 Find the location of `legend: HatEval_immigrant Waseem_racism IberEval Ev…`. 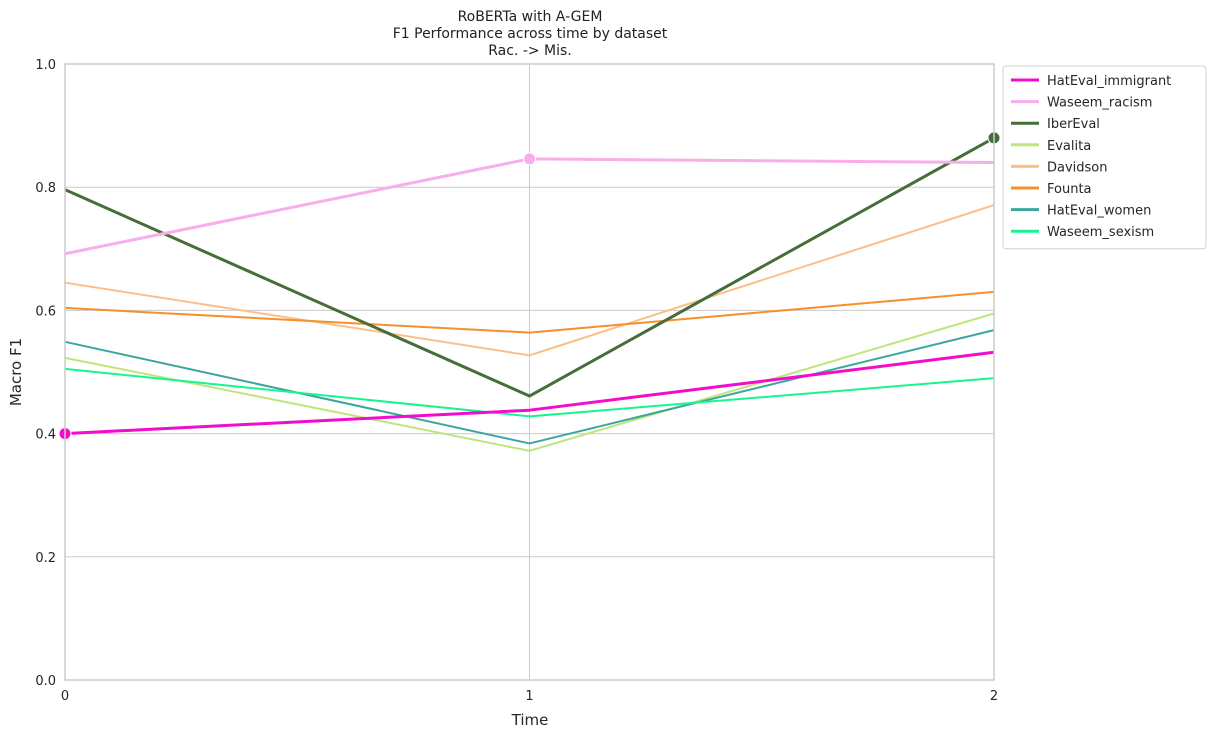

legend: HatEval_immigrant Waseem_racism IberEval Ev… is located at coordinates (1104, 157).